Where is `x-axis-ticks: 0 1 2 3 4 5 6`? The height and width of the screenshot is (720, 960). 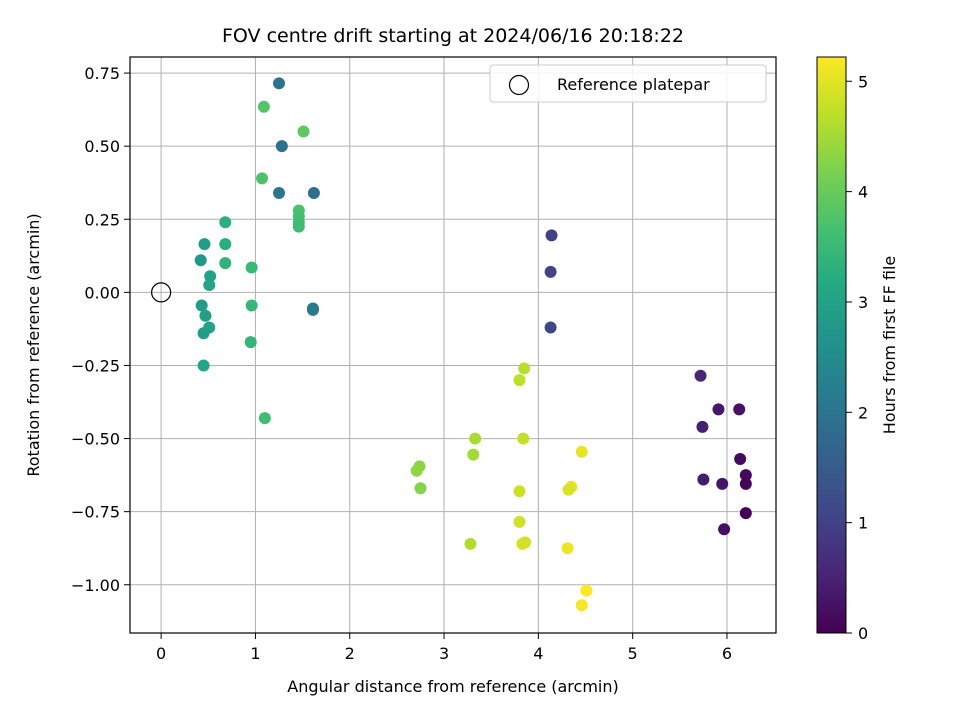 x-axis-ticks: 0 1 2 3 4 5 6 is located at coordinates (444, 648).